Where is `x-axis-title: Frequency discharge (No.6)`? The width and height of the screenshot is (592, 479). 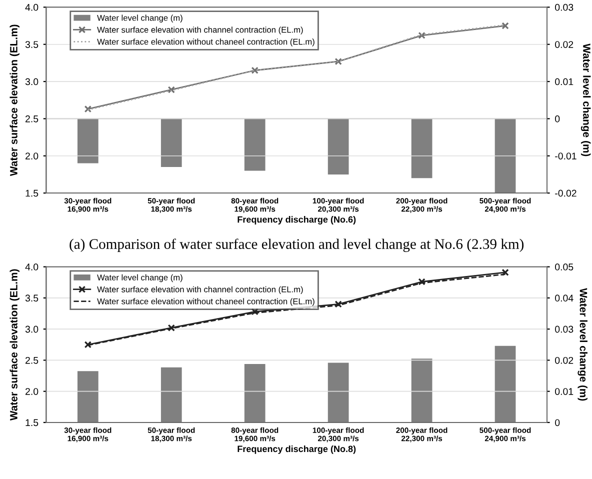
x-axis-title: Frequency discharge (No.6) is located at coordinates (297, 220).